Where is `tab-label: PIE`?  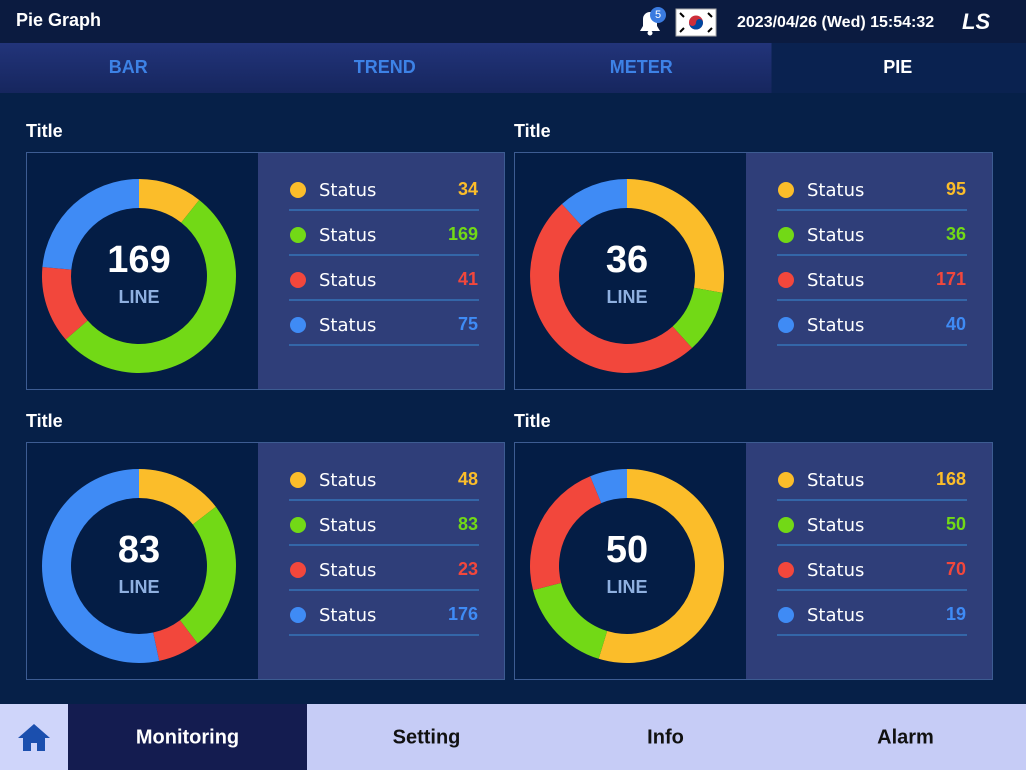 tab-label: PIE is located at coordinates (897, 67).